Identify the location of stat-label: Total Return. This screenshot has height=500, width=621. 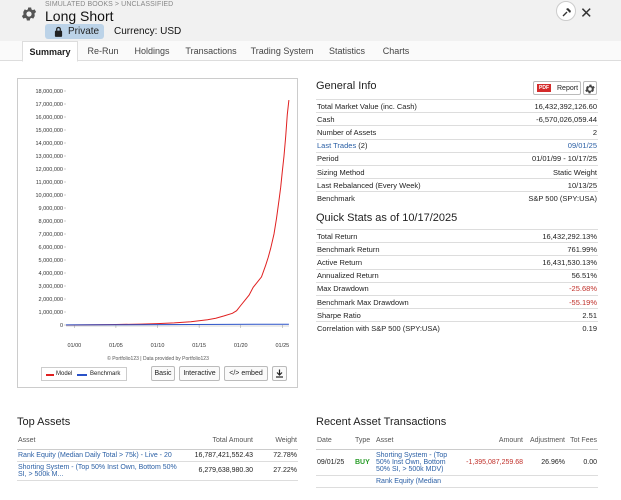
(413, 235).